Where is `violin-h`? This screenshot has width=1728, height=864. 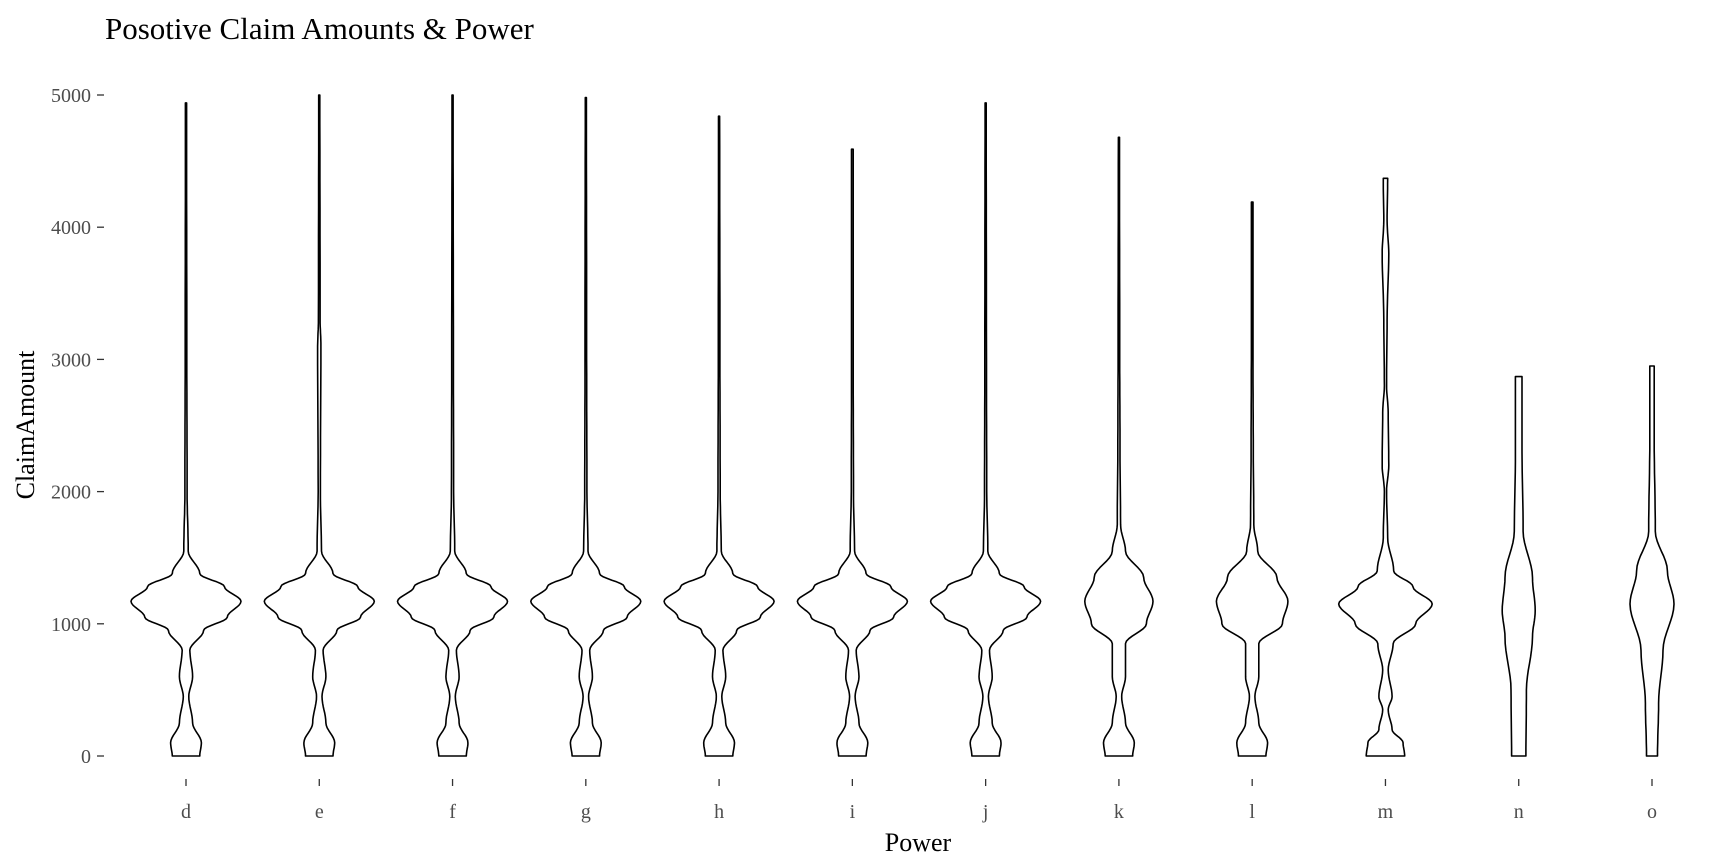 violin-h is located at coordinates (719, 436).